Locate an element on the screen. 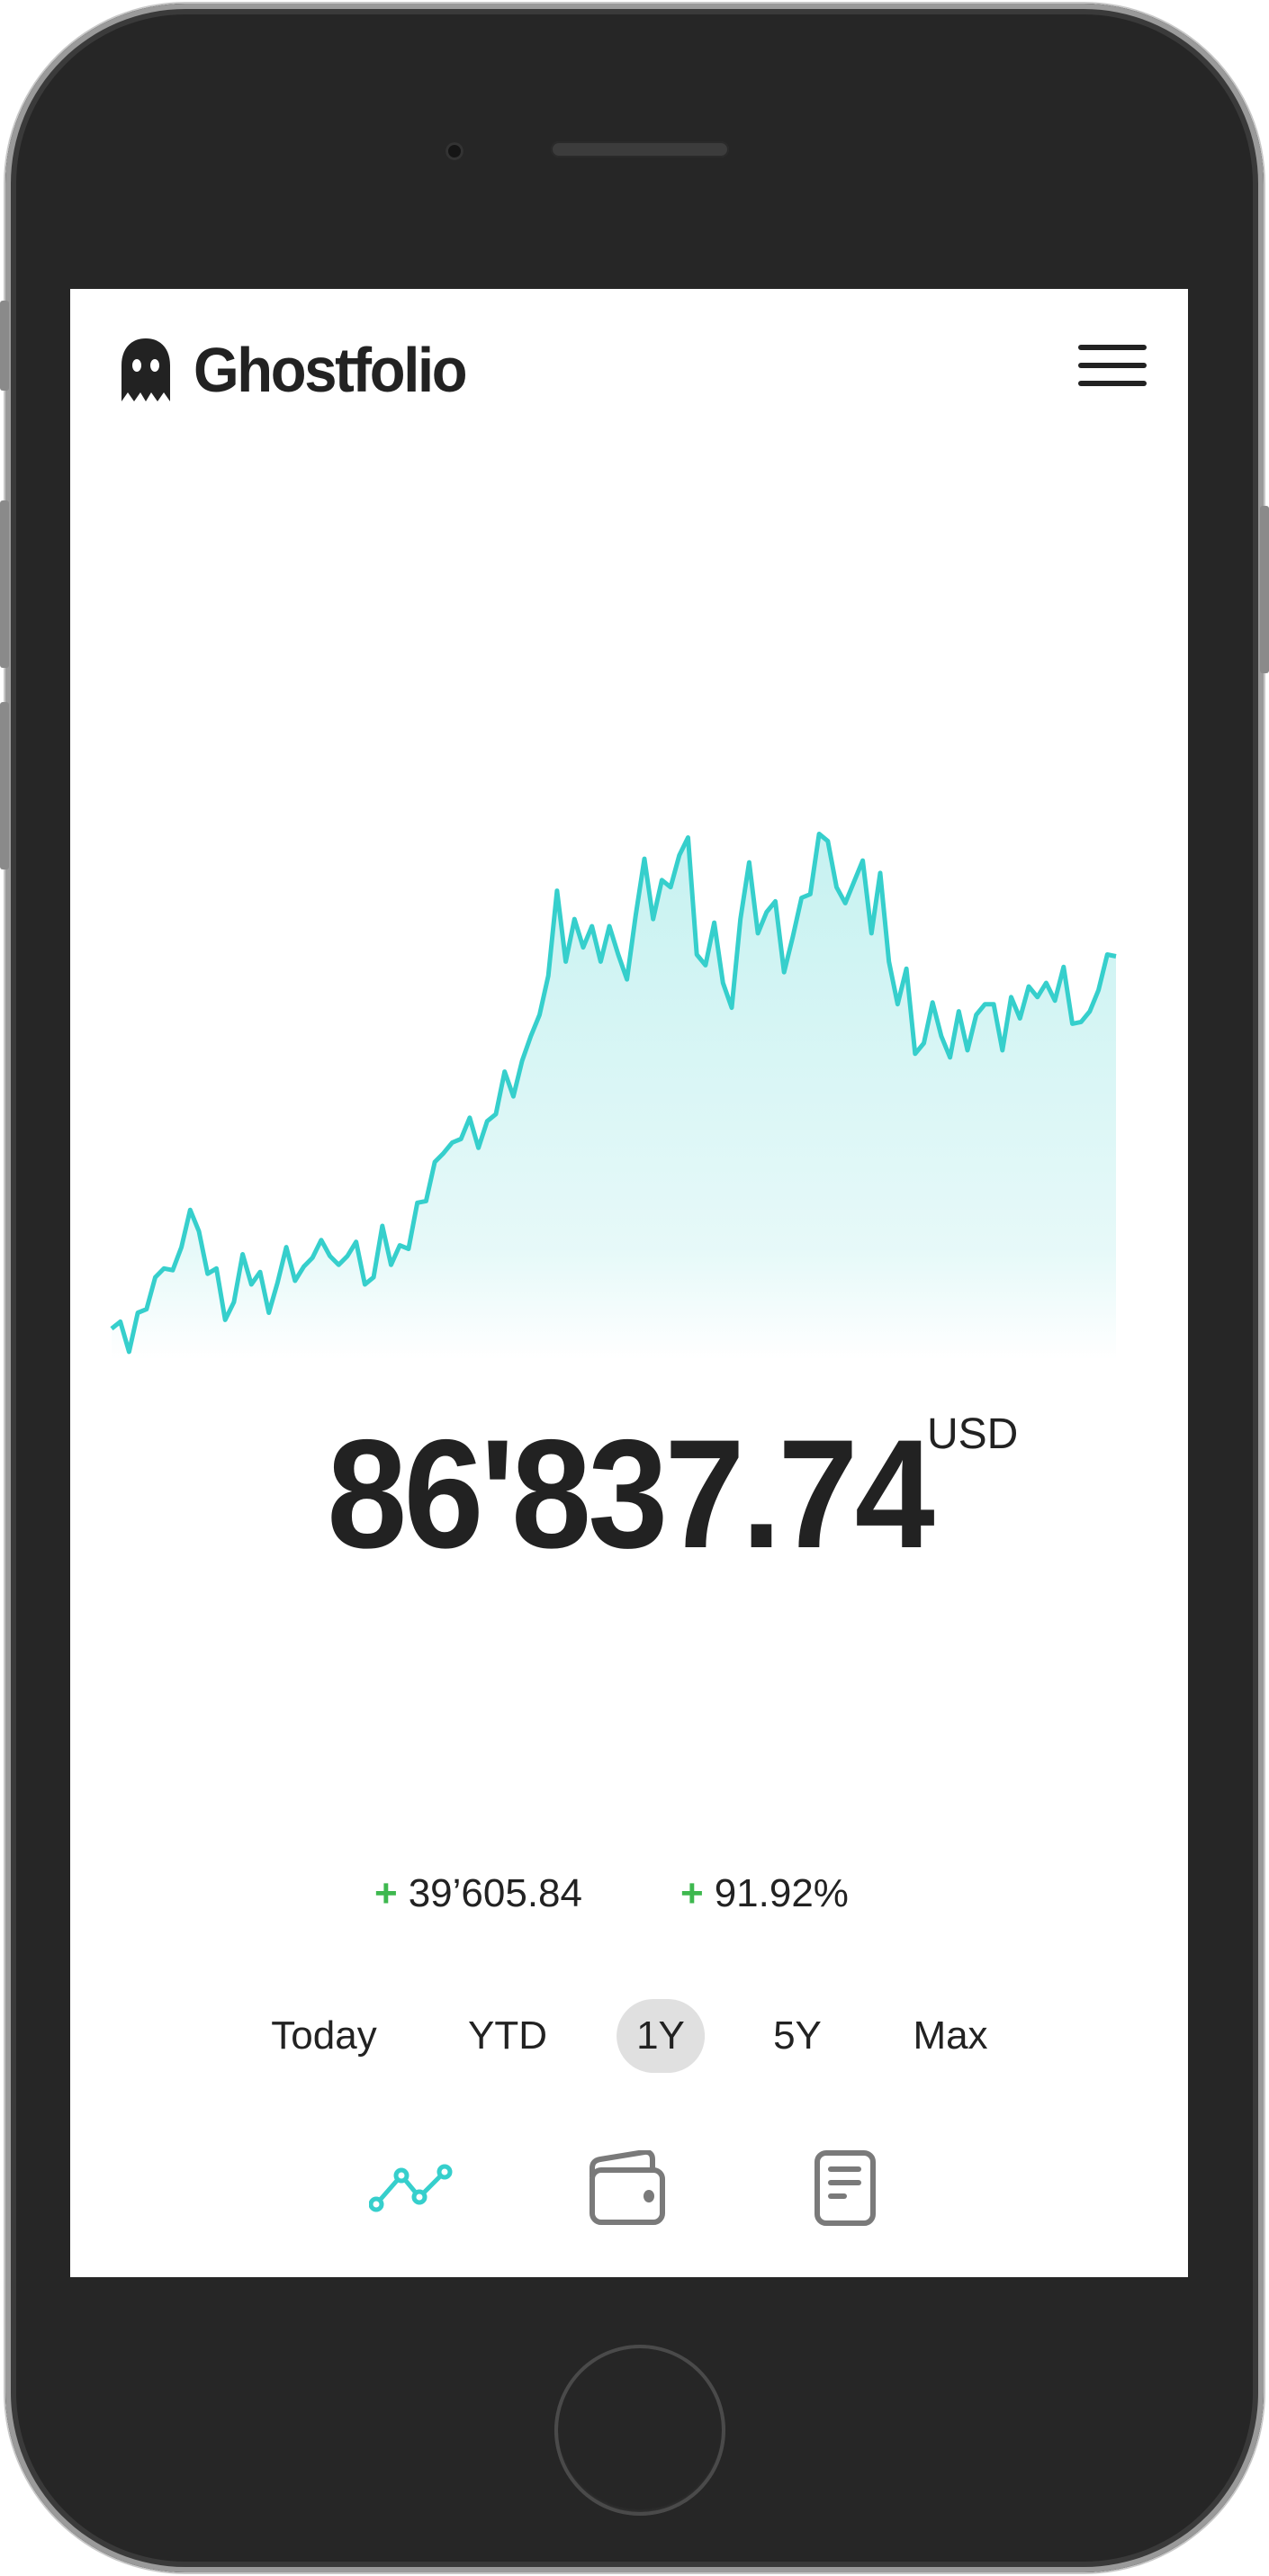 The image size is (1269, 2576). wallet-icon is located at coordinates (628, 2187).